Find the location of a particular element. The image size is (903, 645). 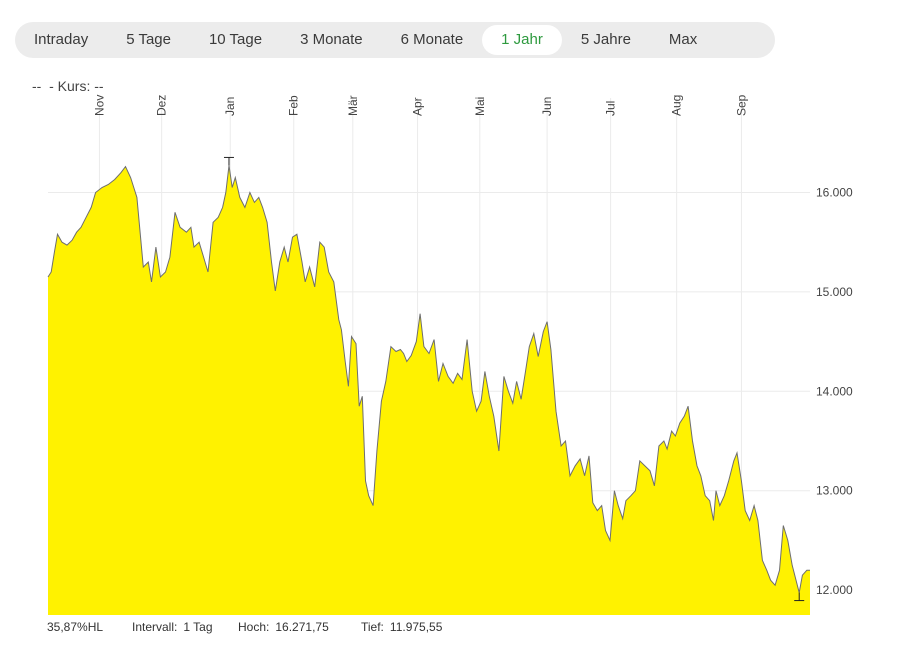

high-value: 16.271,75 is located at coordinates (302, 627).